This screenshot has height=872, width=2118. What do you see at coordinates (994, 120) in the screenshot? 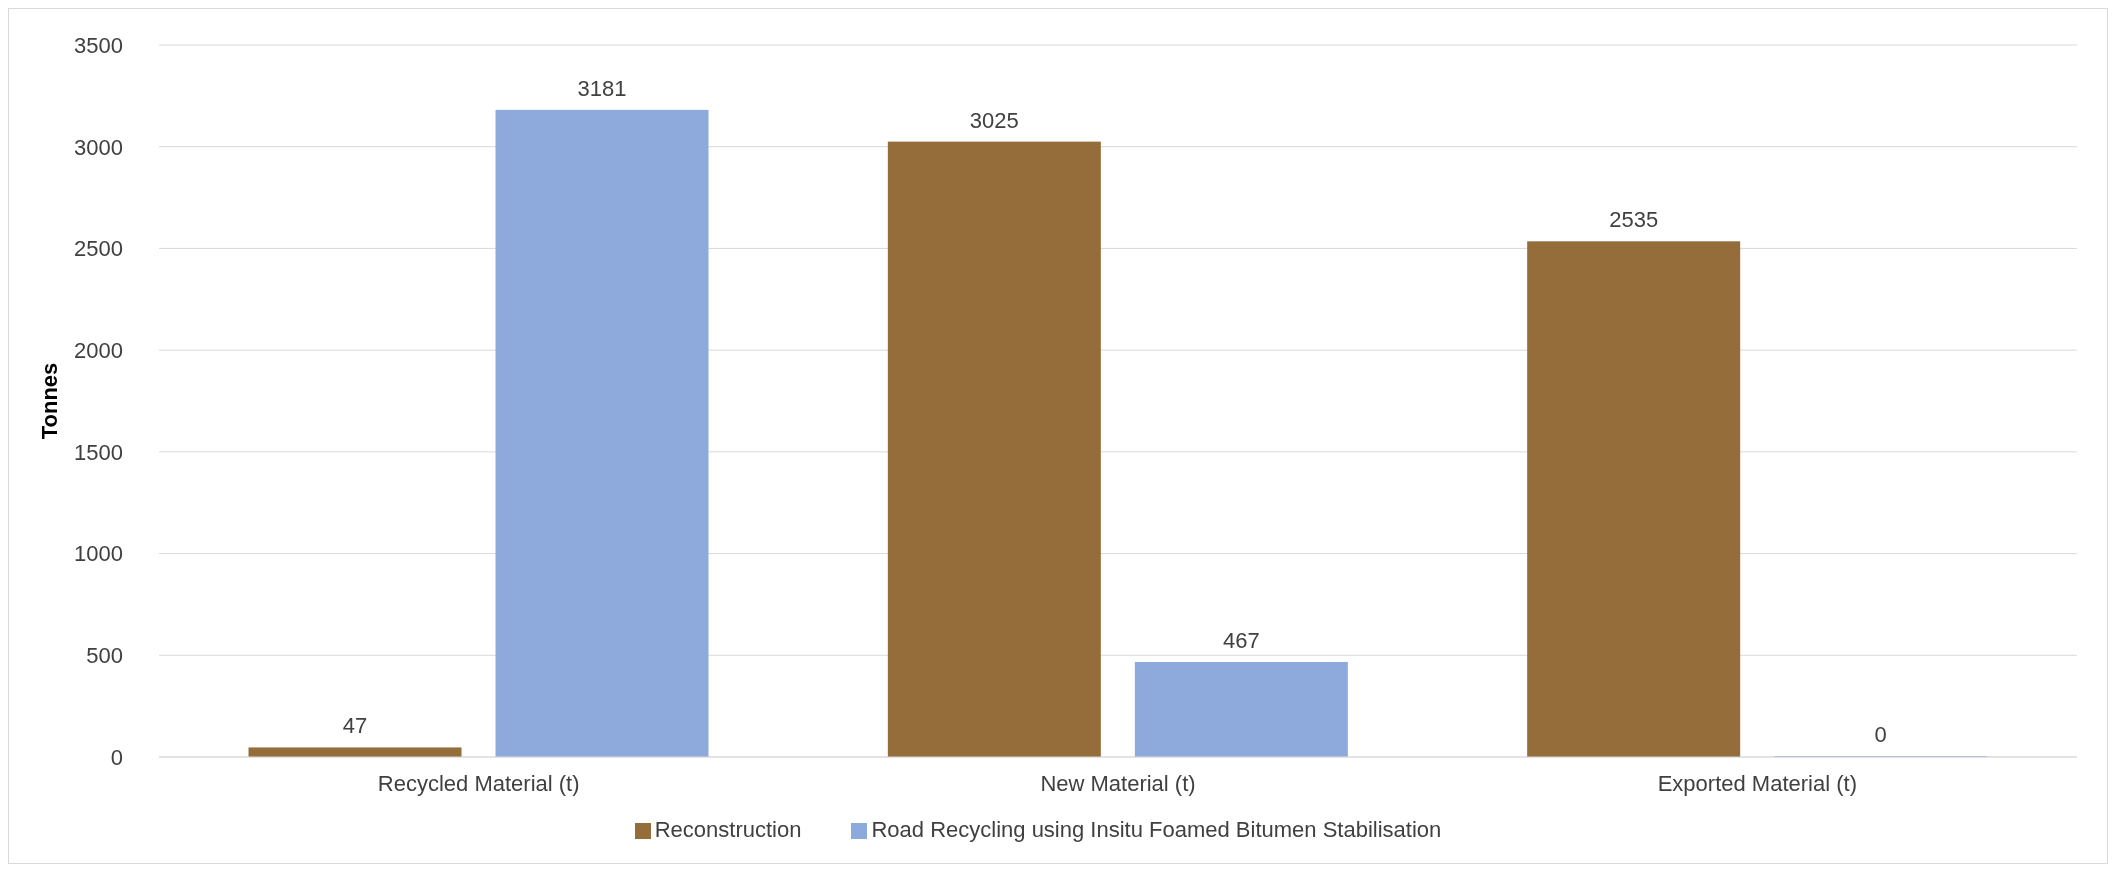
I see `data-label: 3025` at bounding box center [994, 120].